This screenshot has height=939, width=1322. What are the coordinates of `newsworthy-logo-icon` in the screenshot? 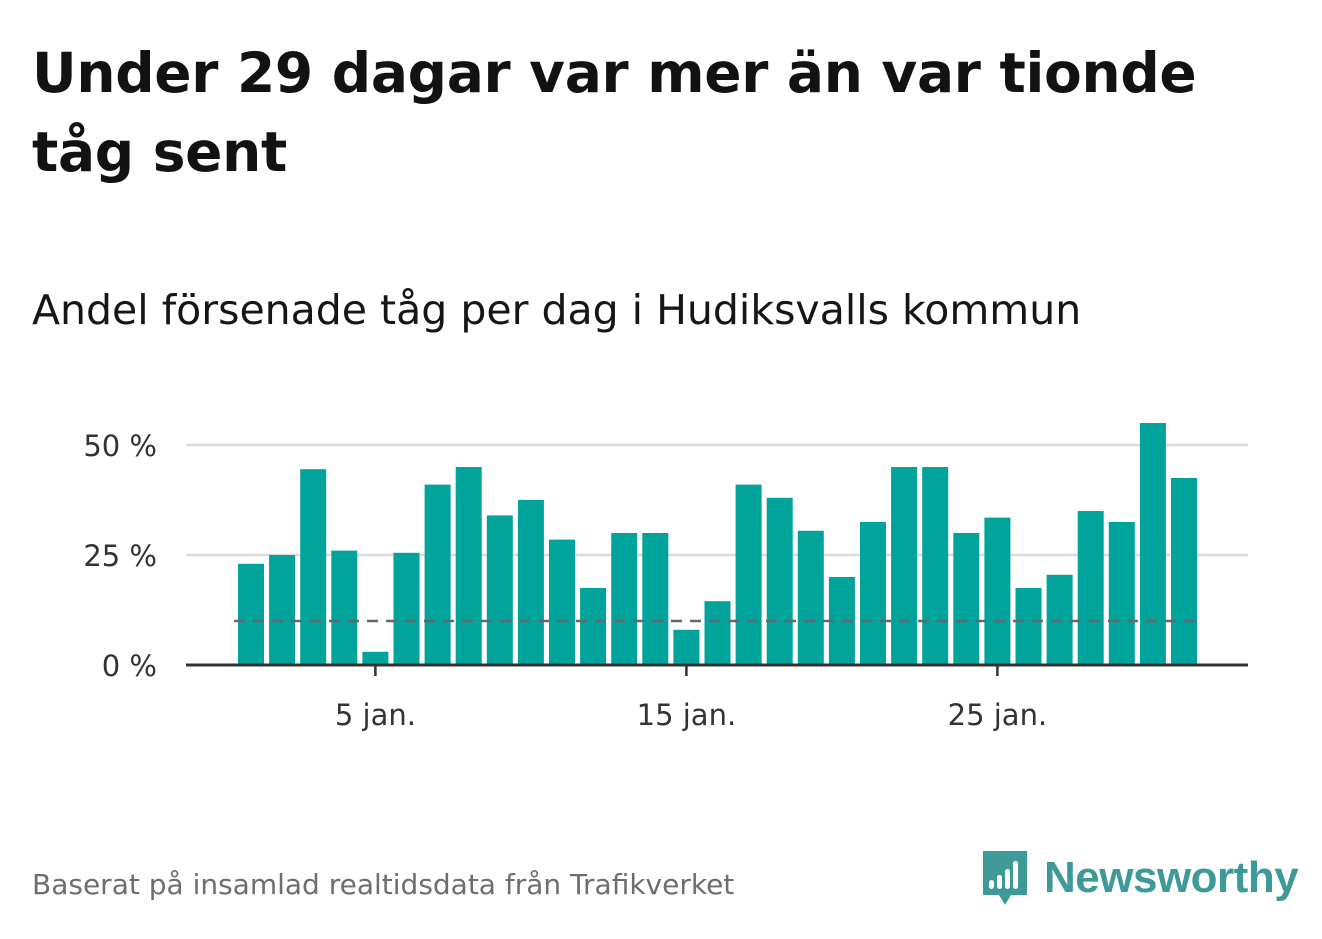 It's located at (1005, 878).